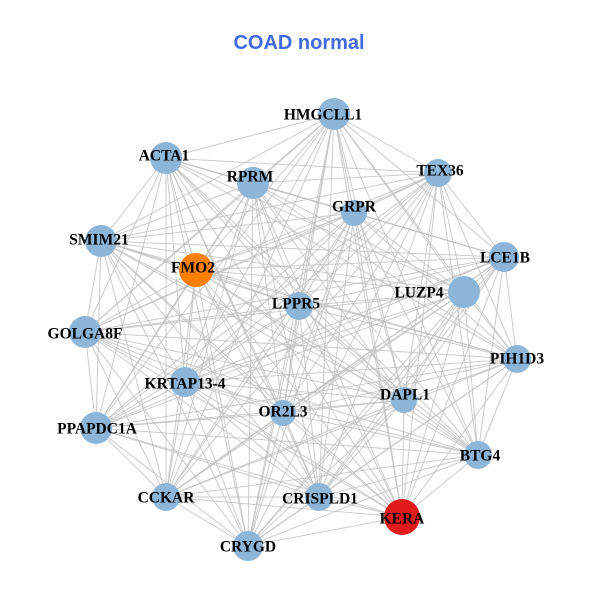 The image size is (600, 600). What do you see at coordinates (505, 258) in the screenshot?
I see `node-label-lce1b: LCE1B` at bounding box center [505, 258].